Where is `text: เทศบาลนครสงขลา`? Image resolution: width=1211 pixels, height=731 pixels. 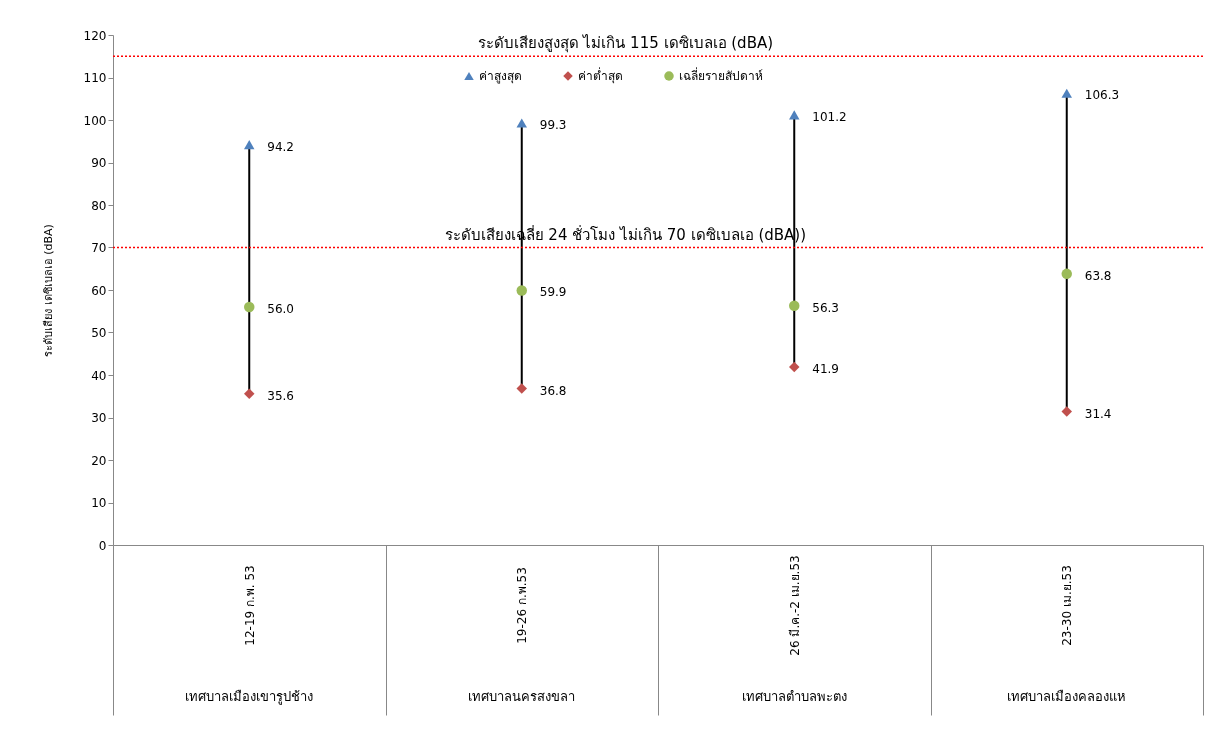 text: เทศบาลนครสงขลา is located at coordinates (522, 696).